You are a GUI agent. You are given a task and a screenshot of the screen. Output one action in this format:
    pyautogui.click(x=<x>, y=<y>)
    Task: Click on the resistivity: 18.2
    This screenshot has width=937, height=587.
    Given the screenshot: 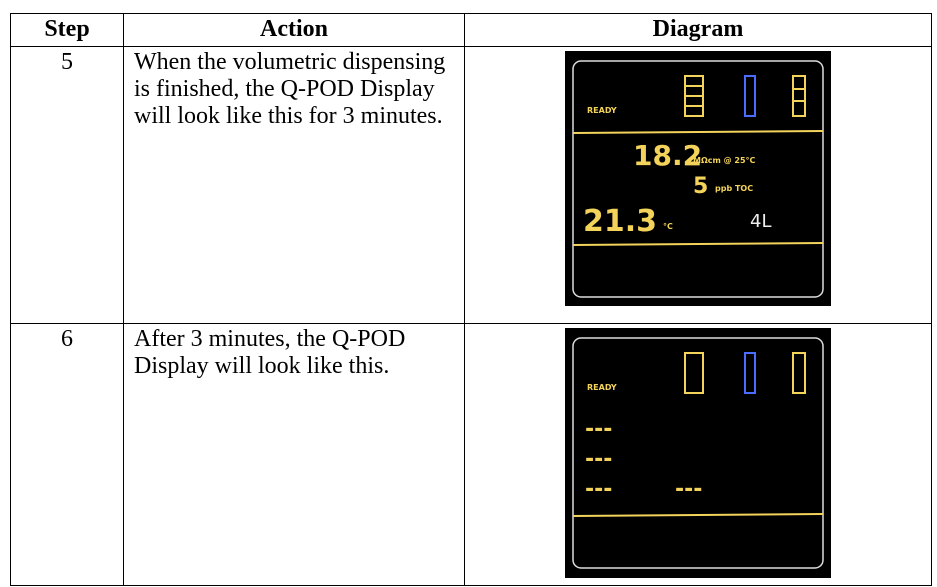 What is the action you would take?
    pyautogui.click(x=667, y=155)
    